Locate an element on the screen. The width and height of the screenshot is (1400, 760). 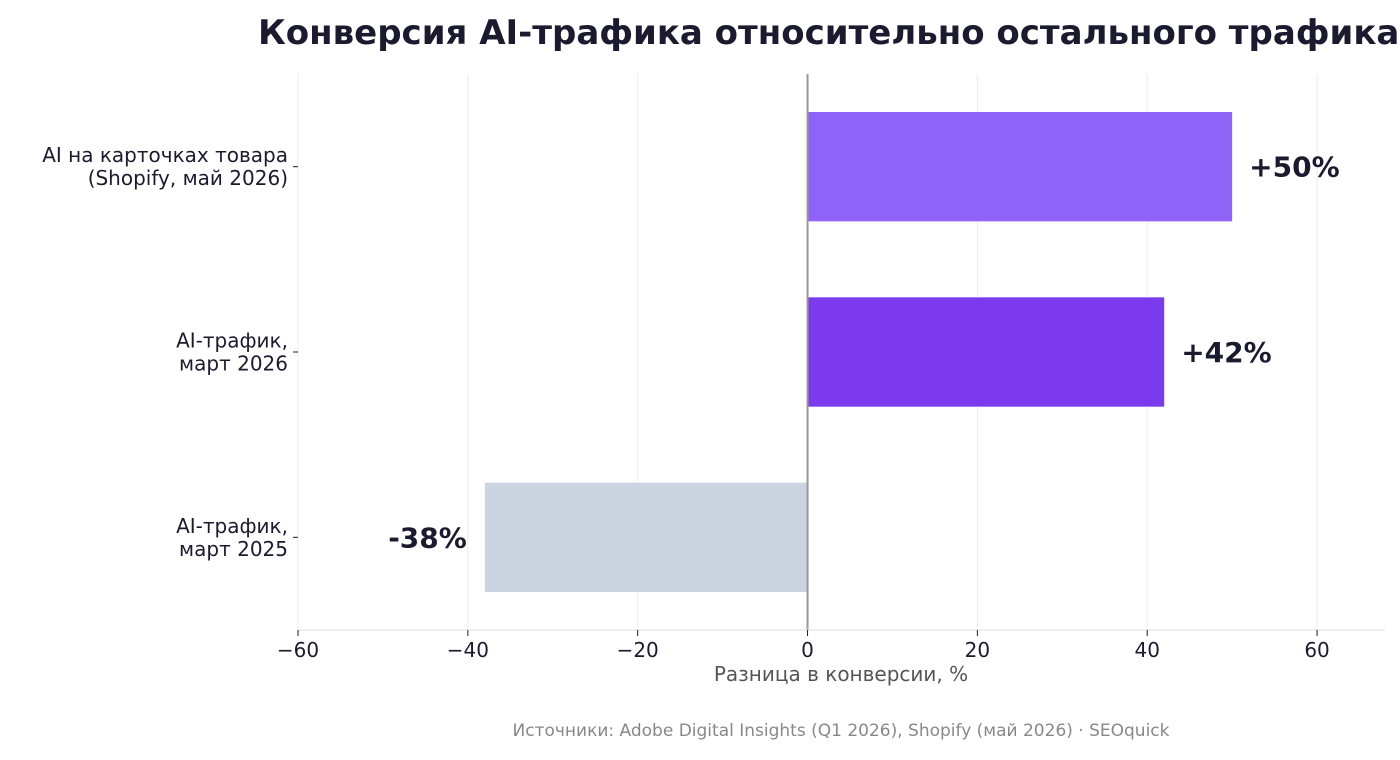
x-tick-label: 60 is located at coordinates (1316, 650).